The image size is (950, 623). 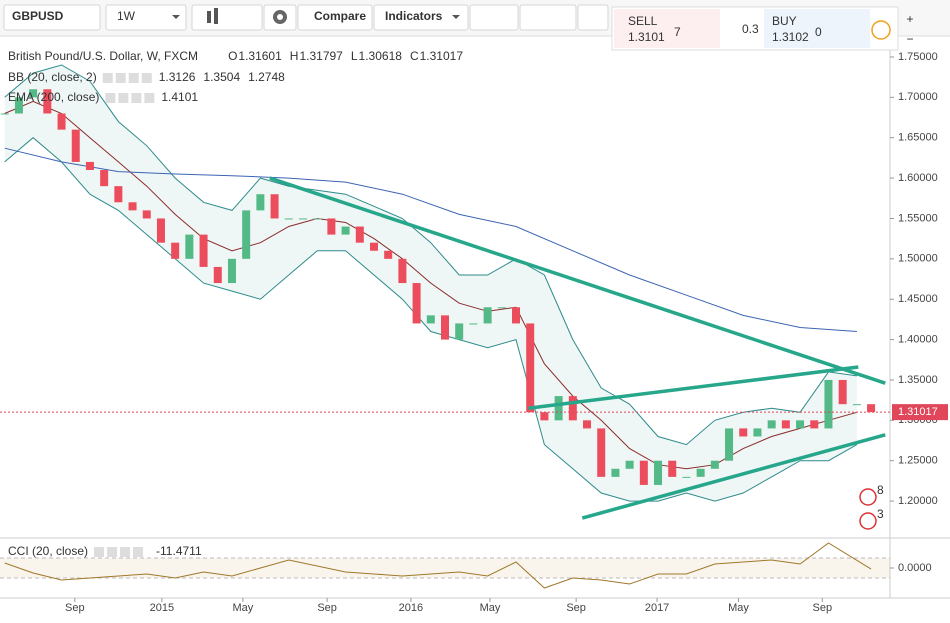 What do you see at coordinates (918, 501) in the screenshot?
I see `y-tick-label: 1.20000` at bounding box center [918, 501].